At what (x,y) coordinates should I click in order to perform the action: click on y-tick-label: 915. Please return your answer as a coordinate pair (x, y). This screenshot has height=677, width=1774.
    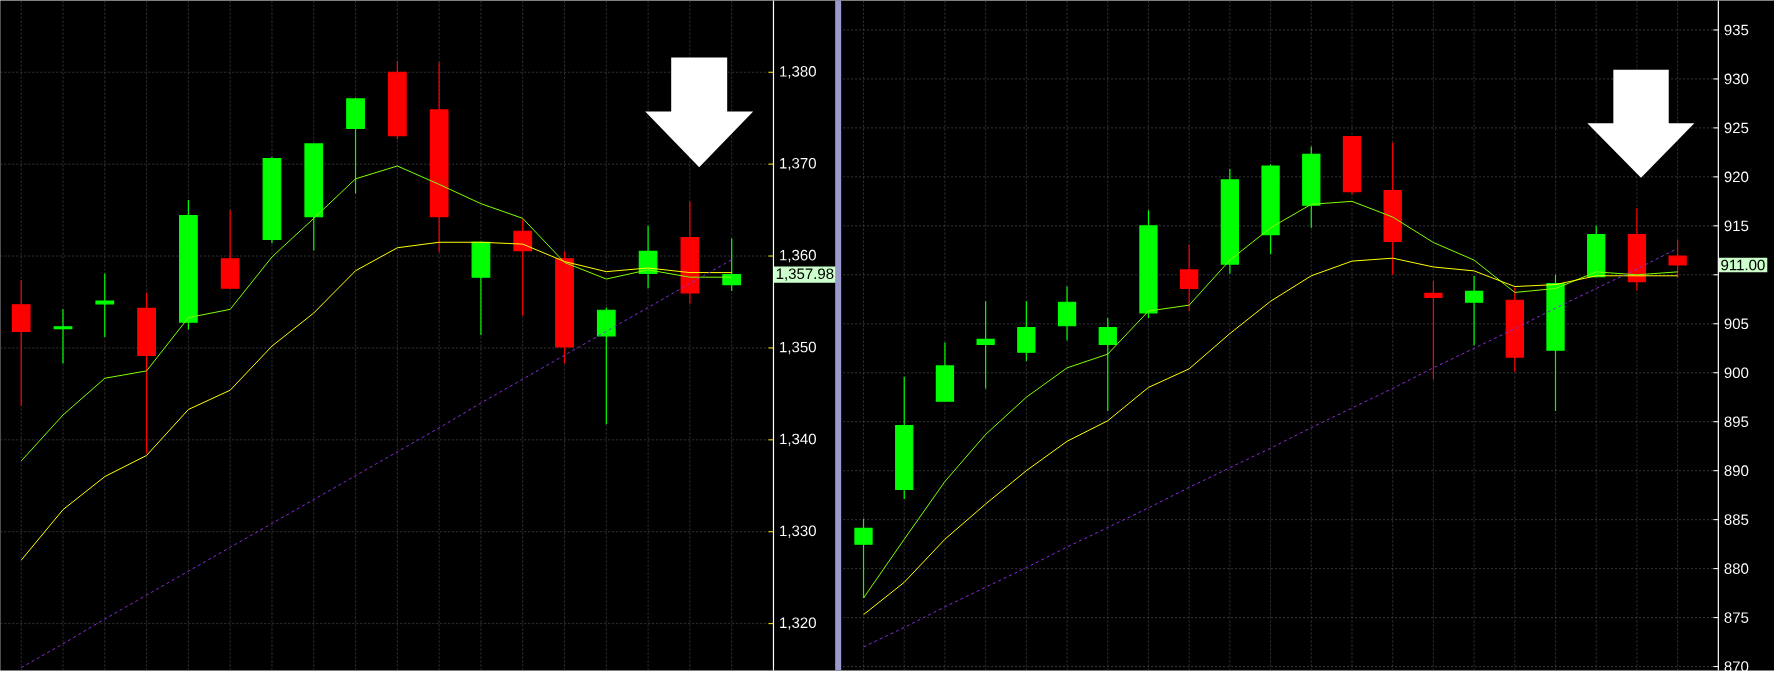
    Looking at the image, I should click on (1736, 225).